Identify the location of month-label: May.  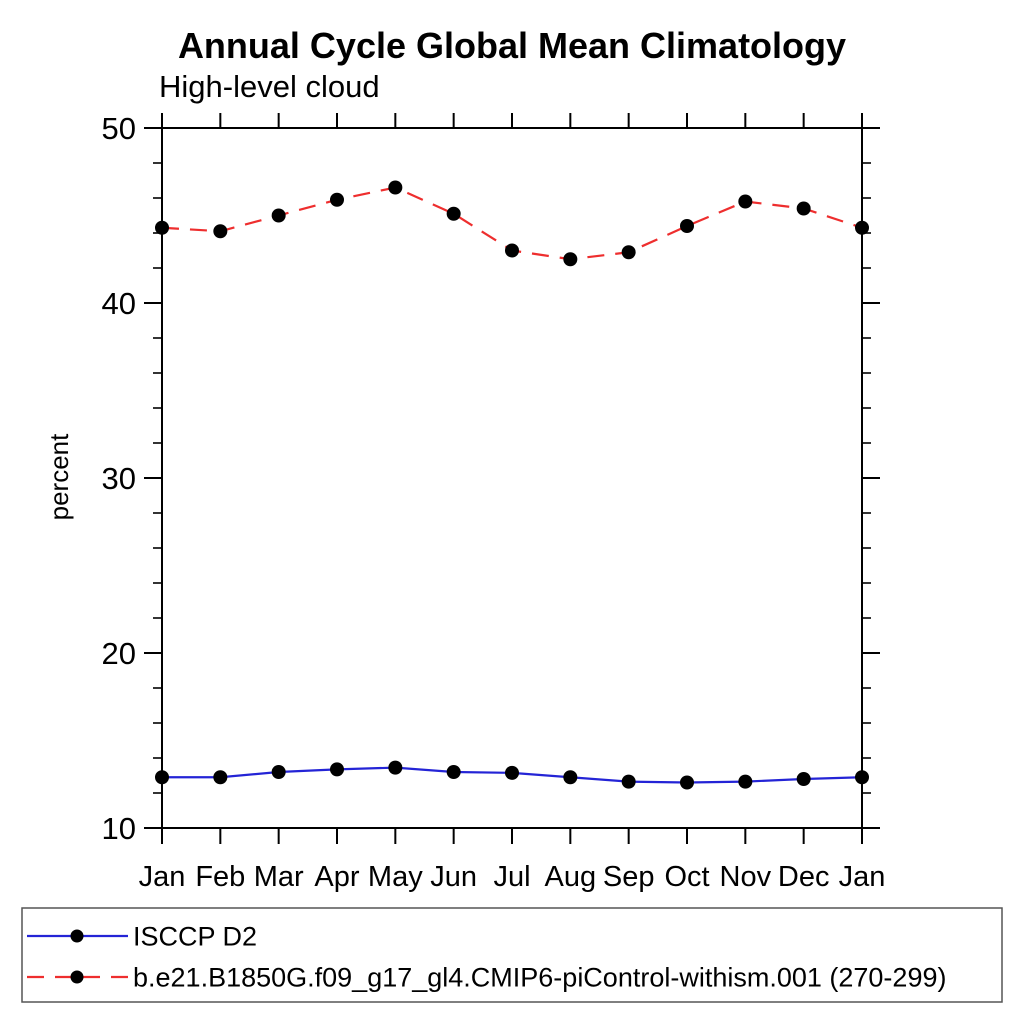
(395, 877).